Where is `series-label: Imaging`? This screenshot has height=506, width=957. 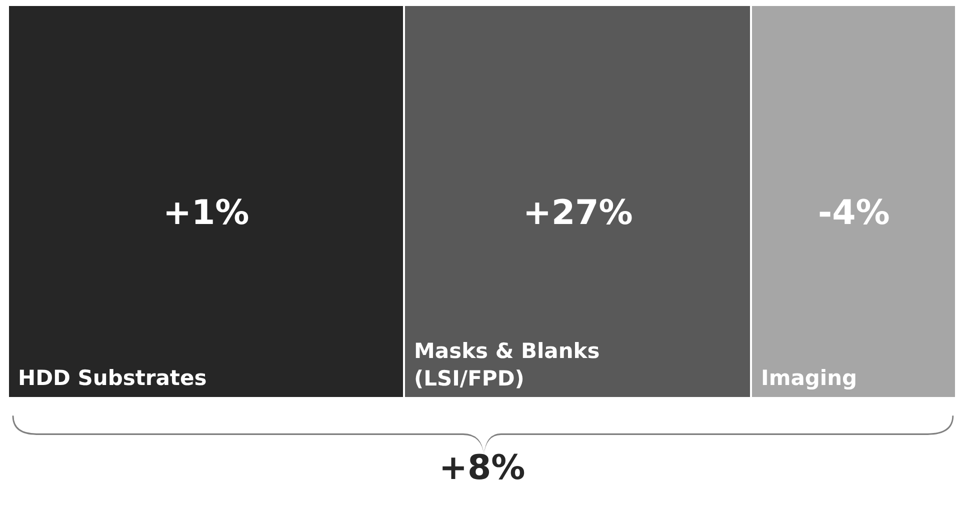 series-label: Imaging is located at coordinates (809, 378).